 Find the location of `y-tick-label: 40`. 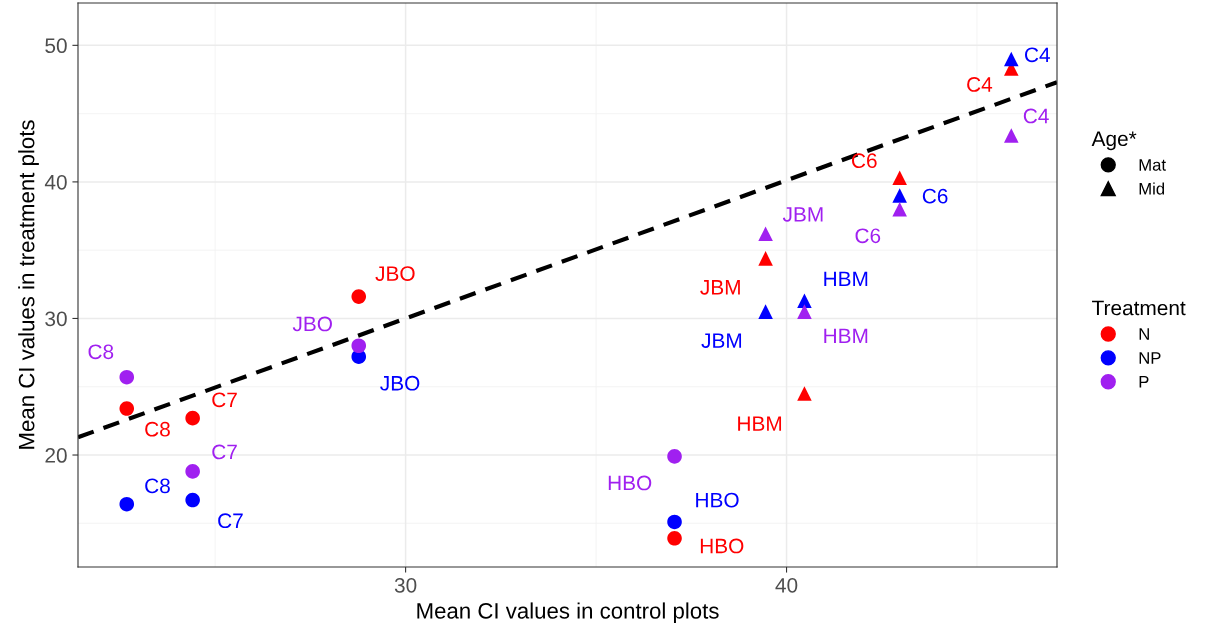

y-tick-label: 40 is located at coordinates (55, 182).